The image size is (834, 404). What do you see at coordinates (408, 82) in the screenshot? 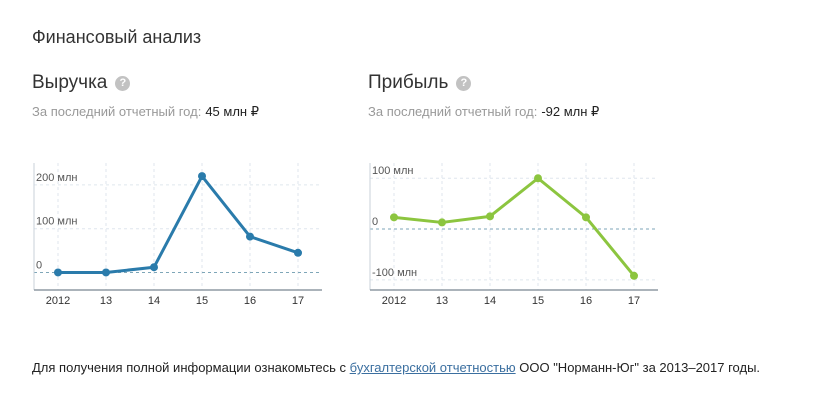
I see `profit-title: Прибыль` at bounding box center [408, 82].